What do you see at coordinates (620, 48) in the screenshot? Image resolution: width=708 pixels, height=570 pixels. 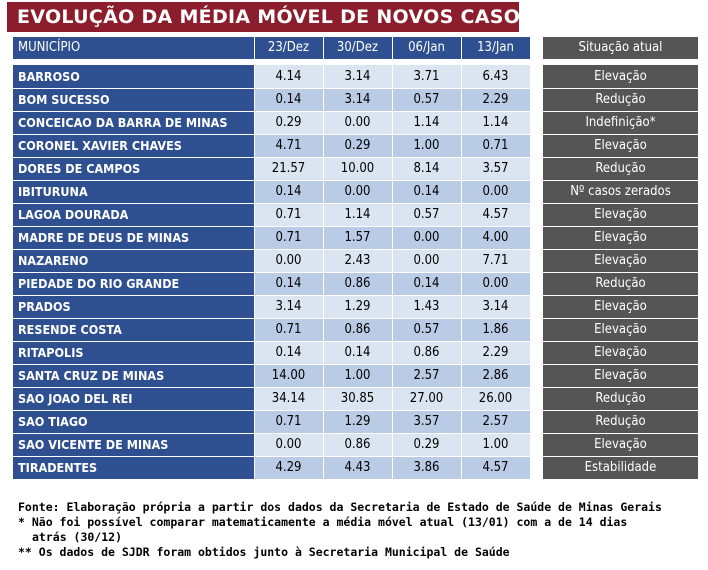 I see `header-situacao: Situação atual` at bounding box center [620, 48].